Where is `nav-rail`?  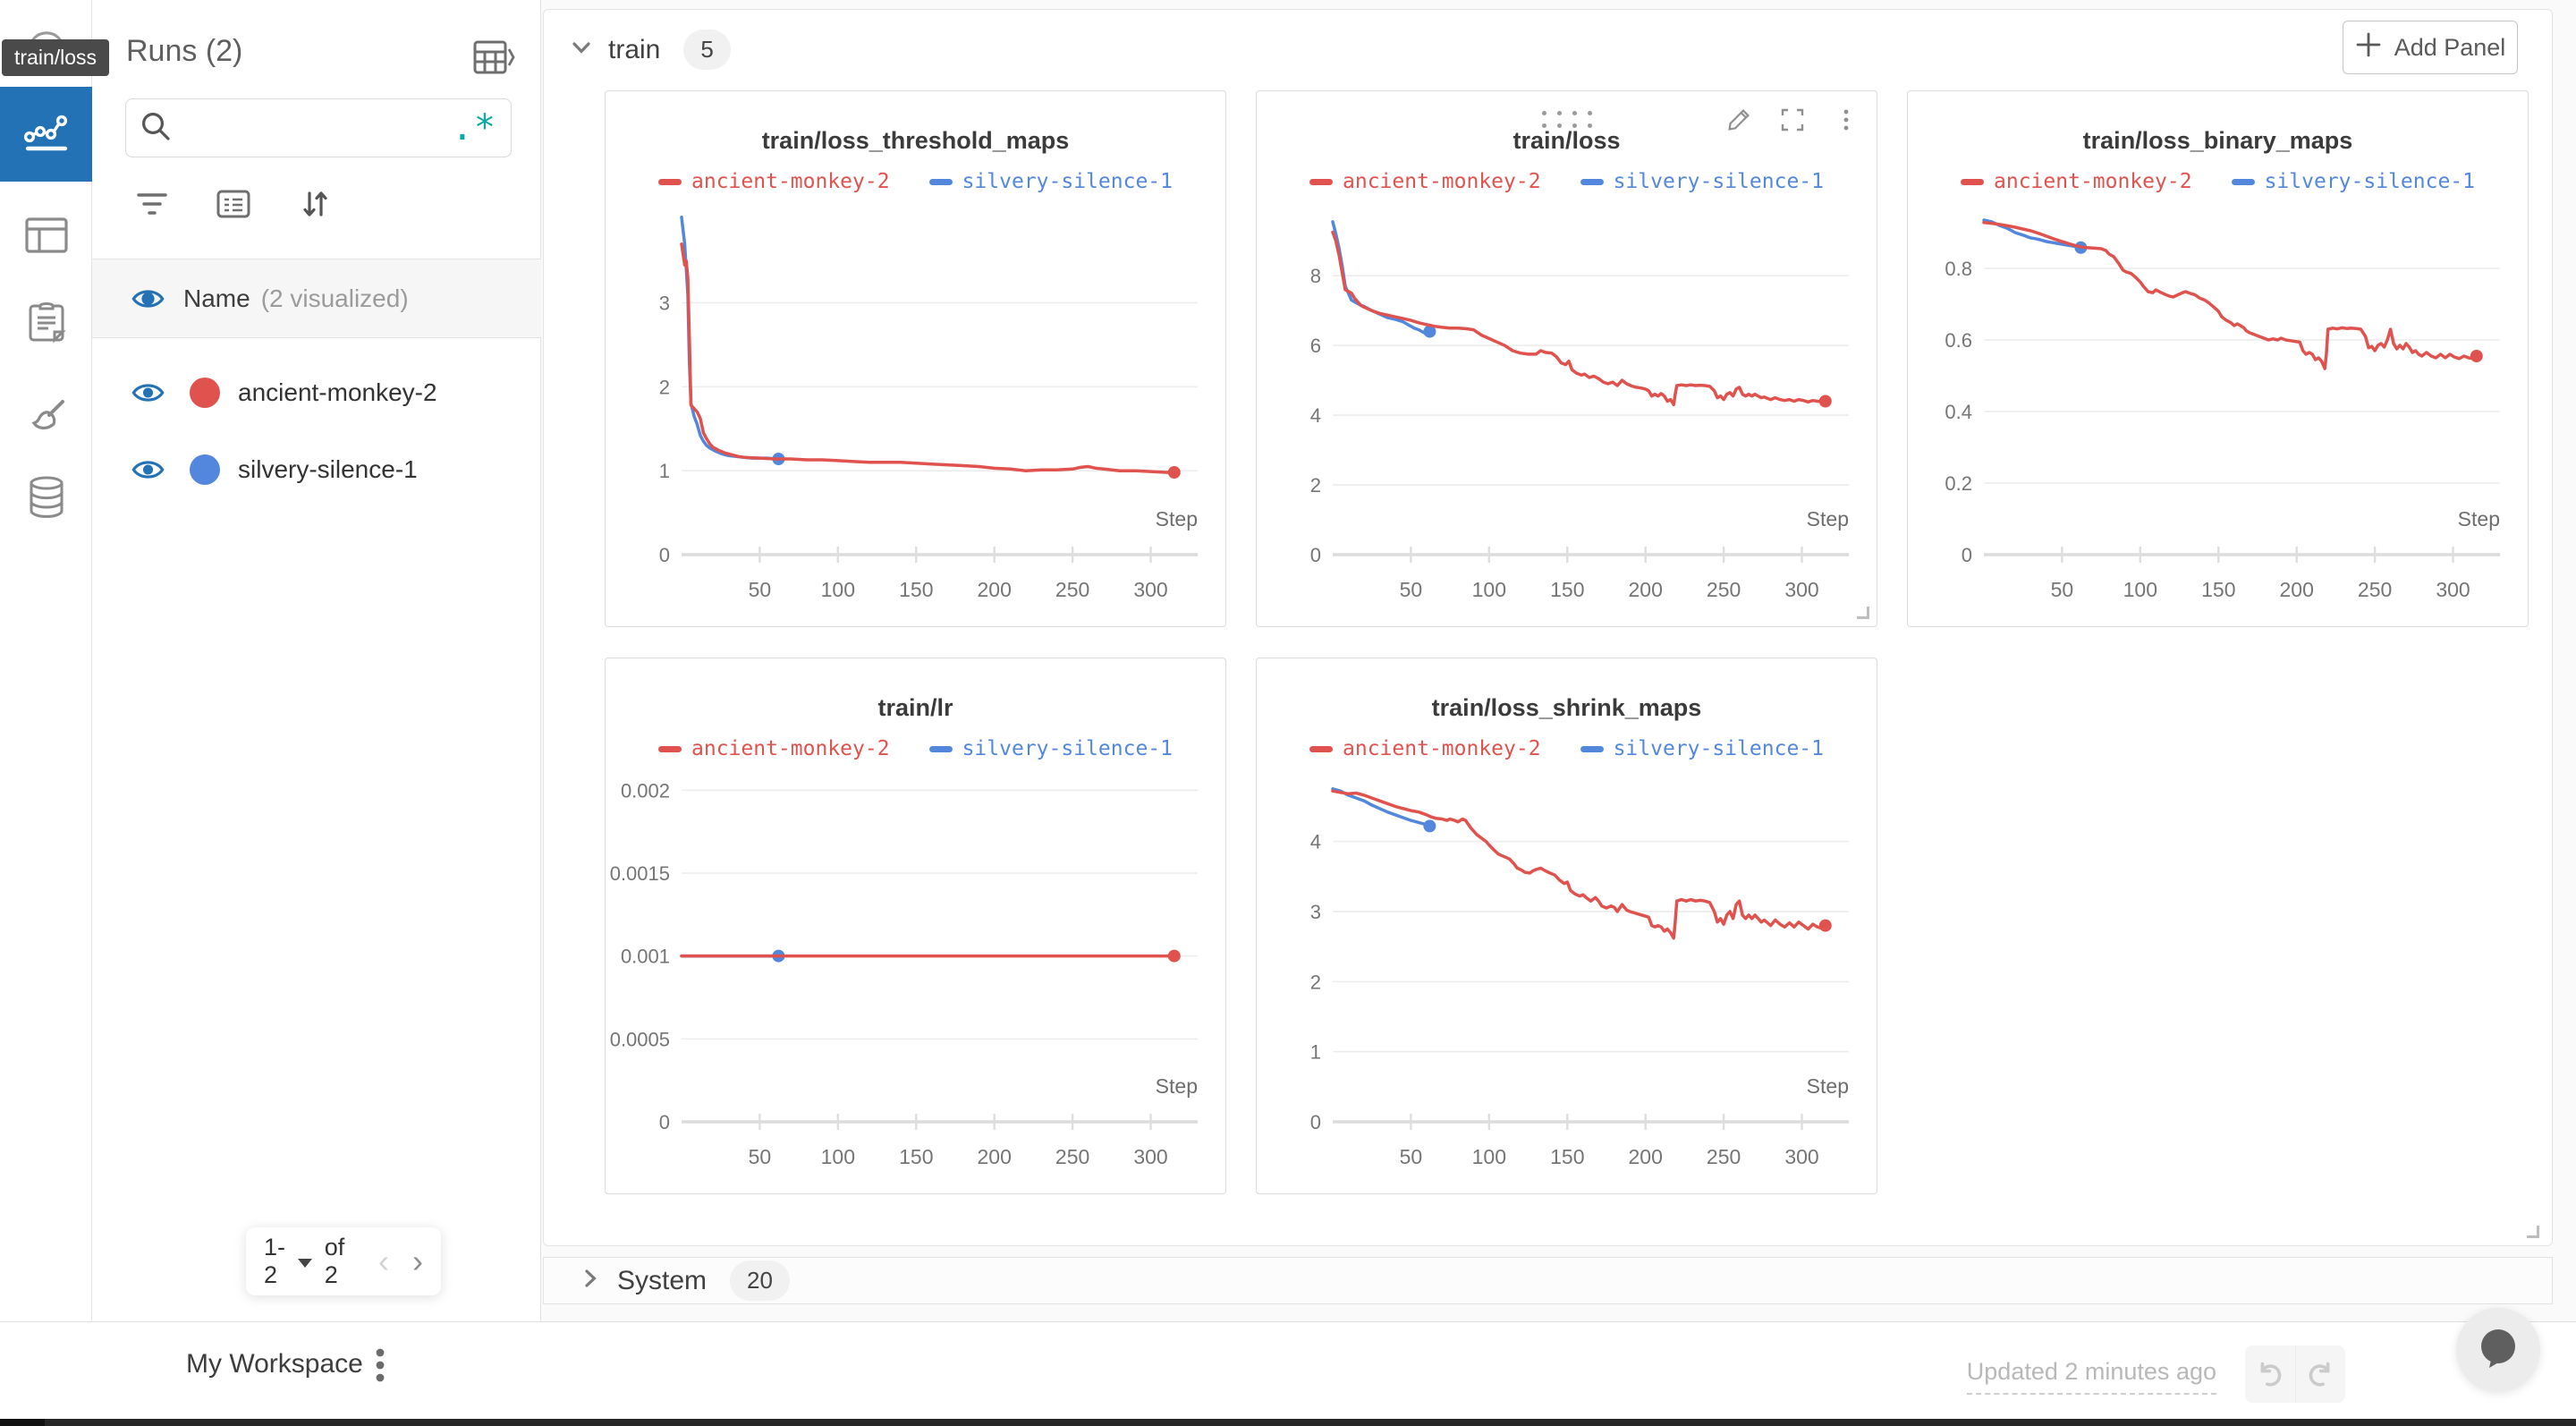
nav-rail is located at coordinates (46, 661).